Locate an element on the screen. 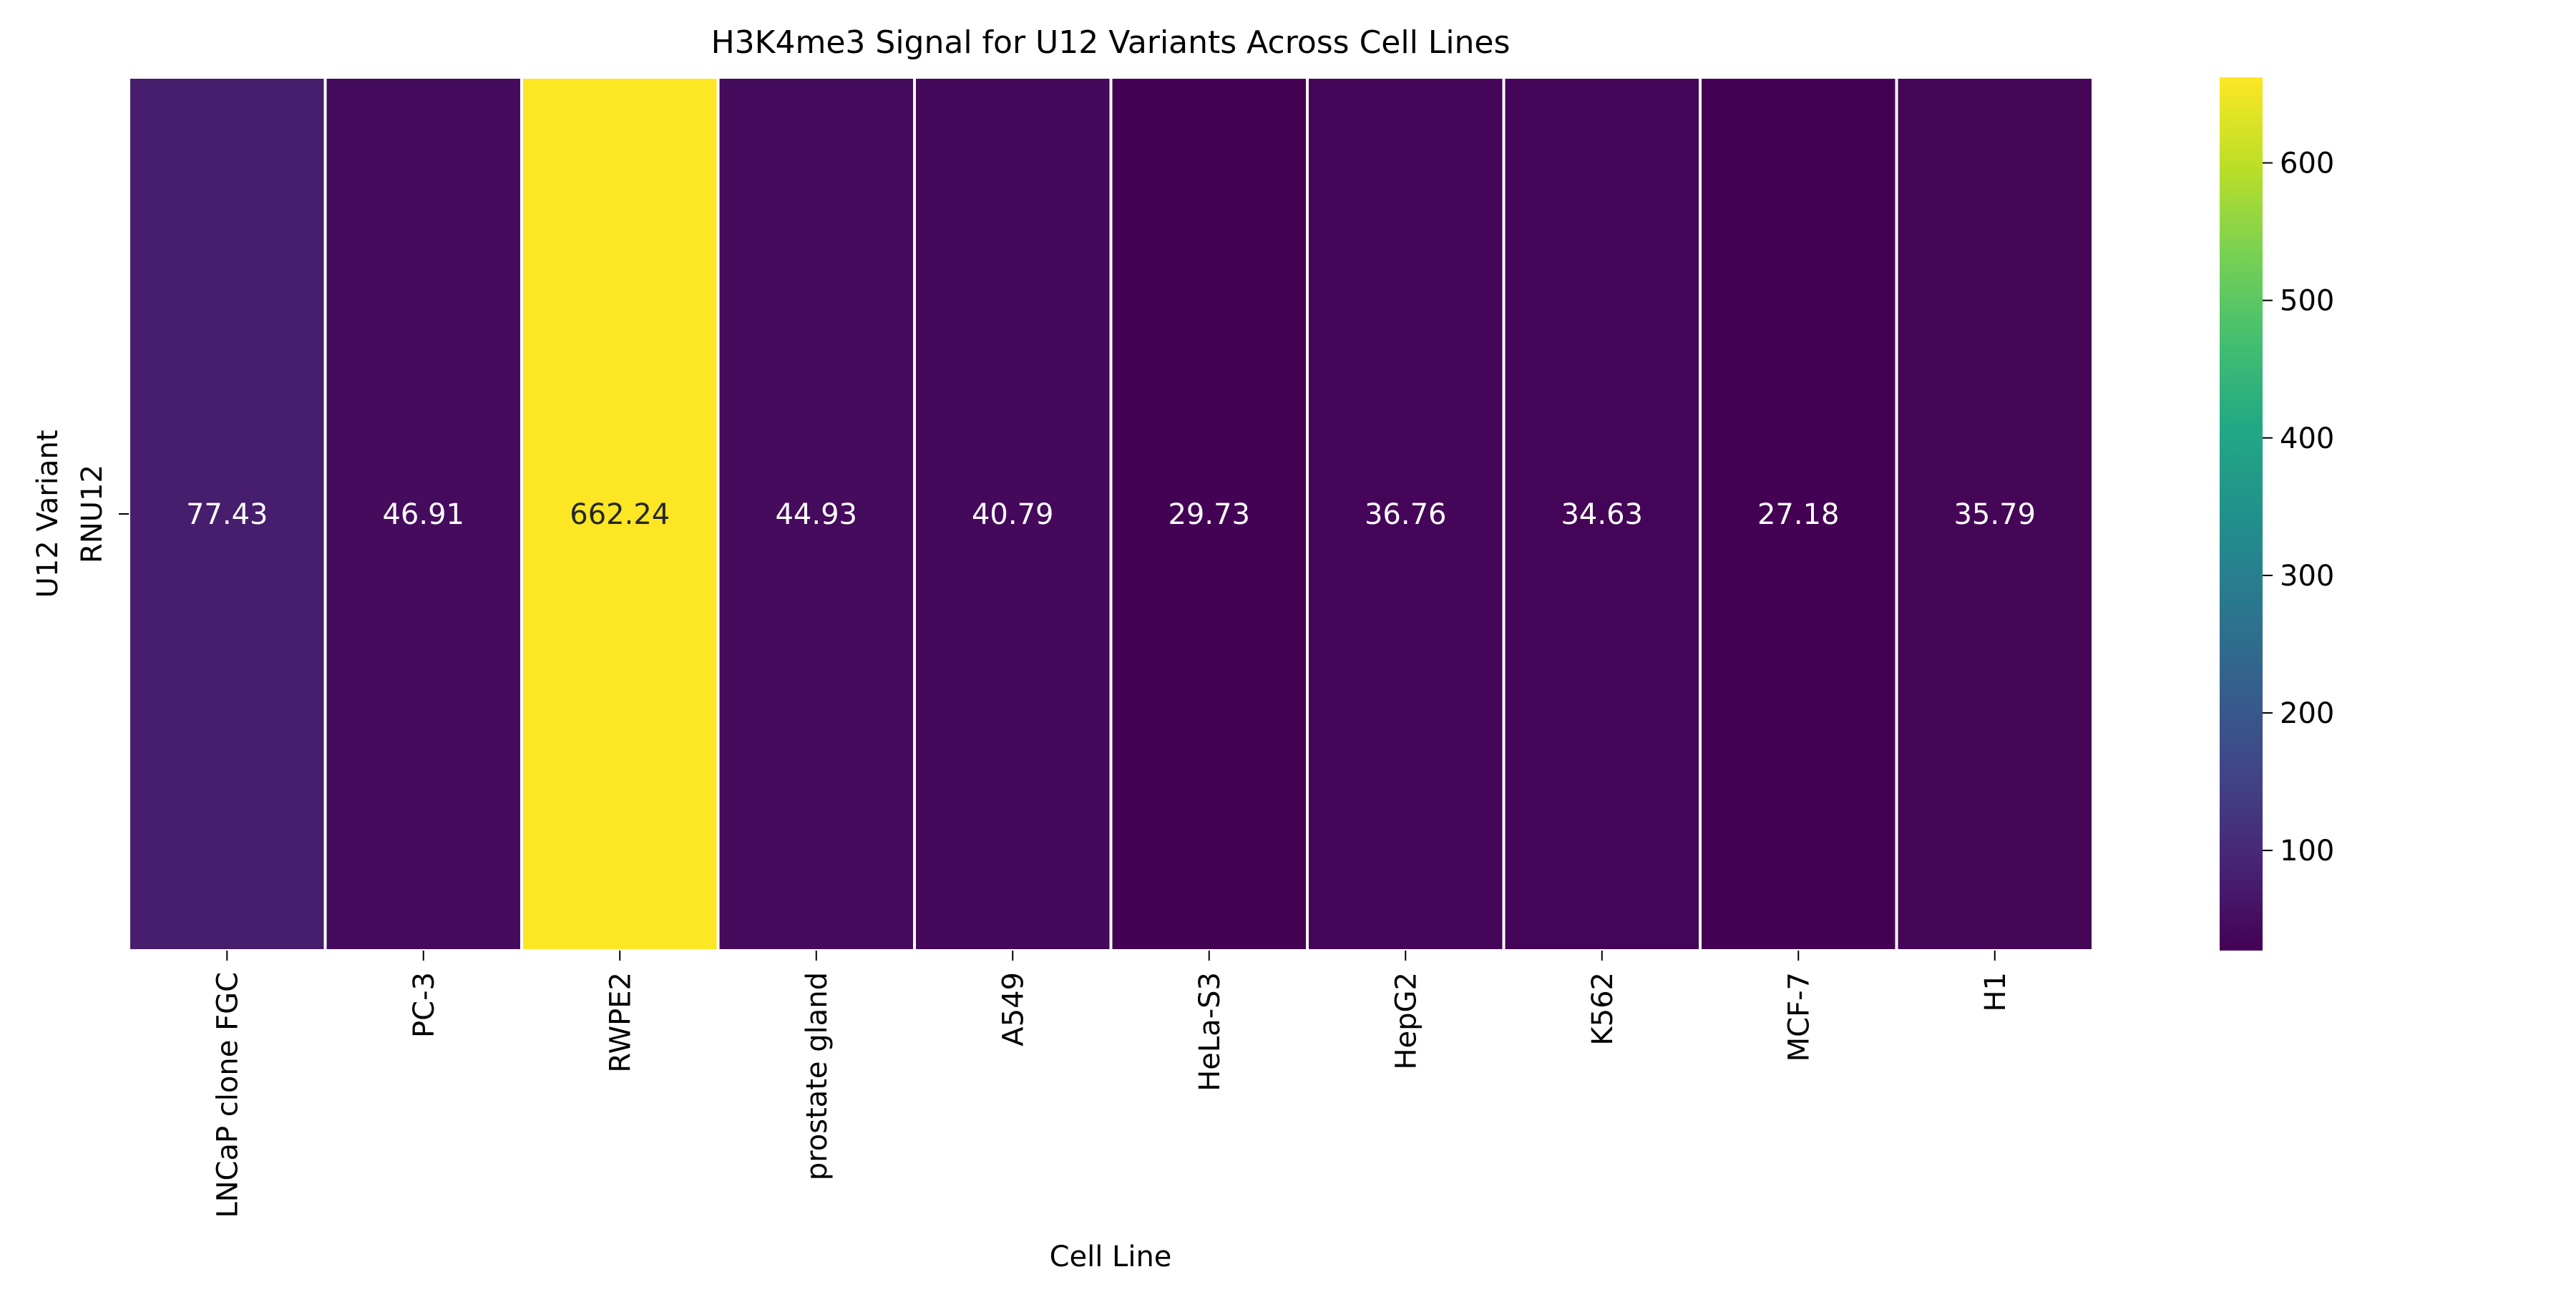 The width and height of the screenshot is (2576, 1292). x-tick-label: prostate gland is located at coordinates (817, 1076).